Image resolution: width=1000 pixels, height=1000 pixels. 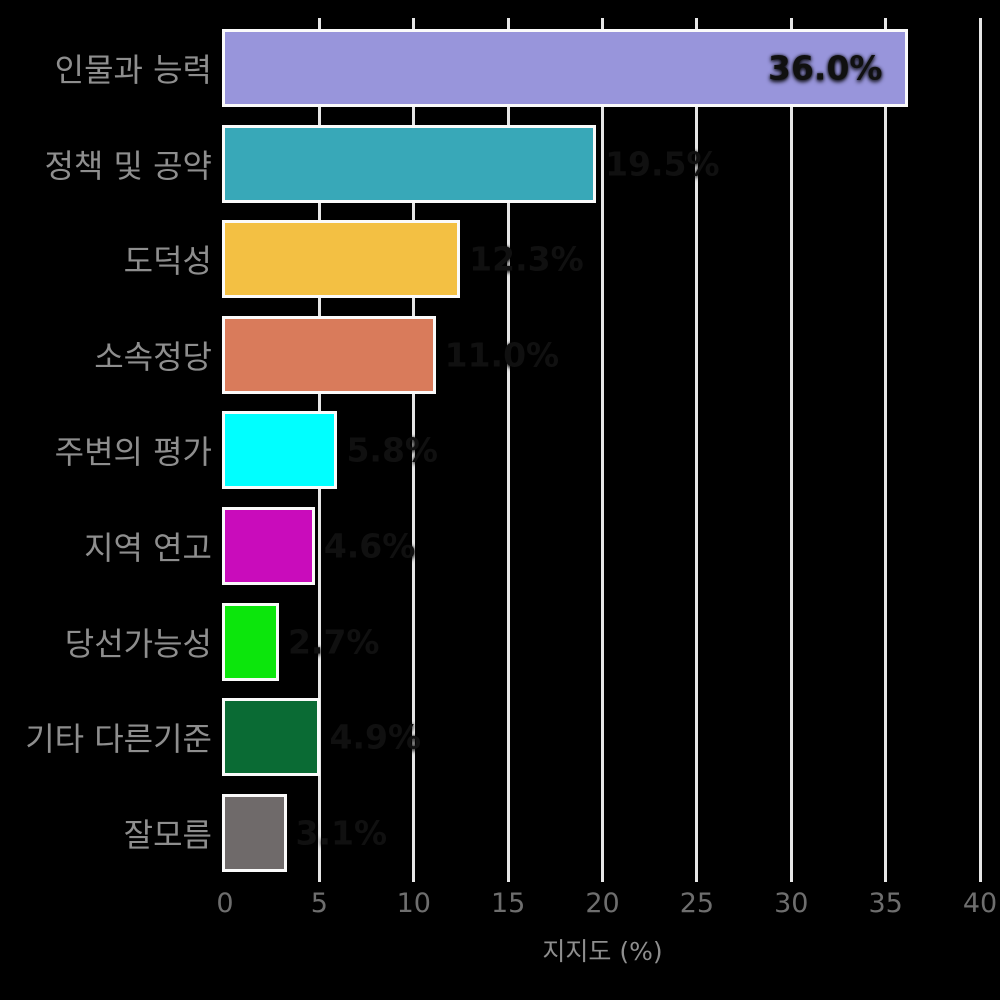 I want to click on x-tick-label-40: 40, so click(x=980, y=903).